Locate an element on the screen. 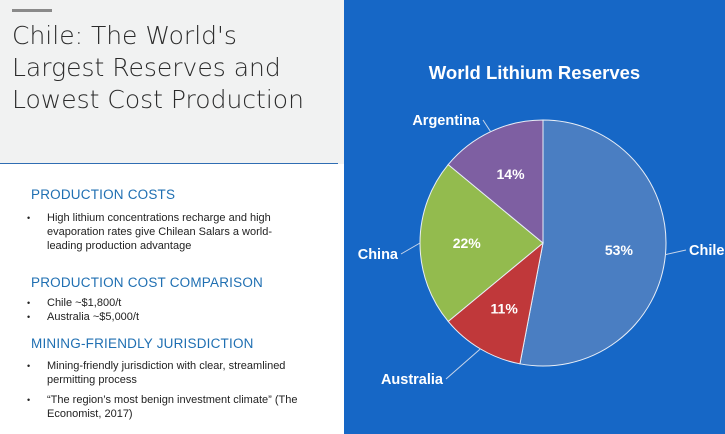 This screenshot has width=725, height=434. list-item: • Chile ~$1,800/t is located at coordinates (167, 303).